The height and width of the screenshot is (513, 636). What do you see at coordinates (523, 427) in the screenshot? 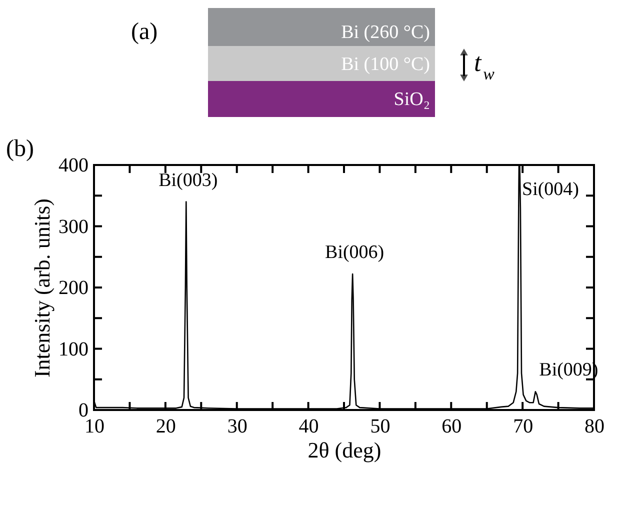
I see `x-tick-label: 70` at bounding box center [523, 427].